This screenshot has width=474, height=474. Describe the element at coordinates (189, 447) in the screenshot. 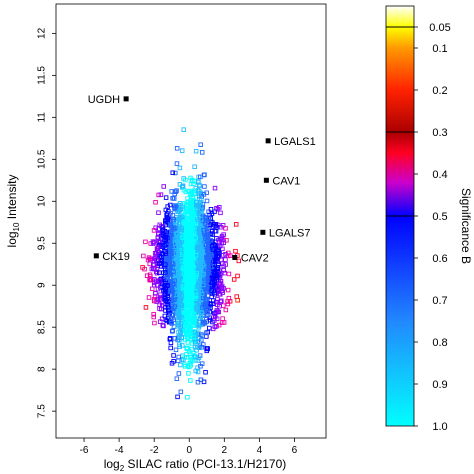

I see `x-axis: -6 -4 -2 0 2 4 6` at that location.